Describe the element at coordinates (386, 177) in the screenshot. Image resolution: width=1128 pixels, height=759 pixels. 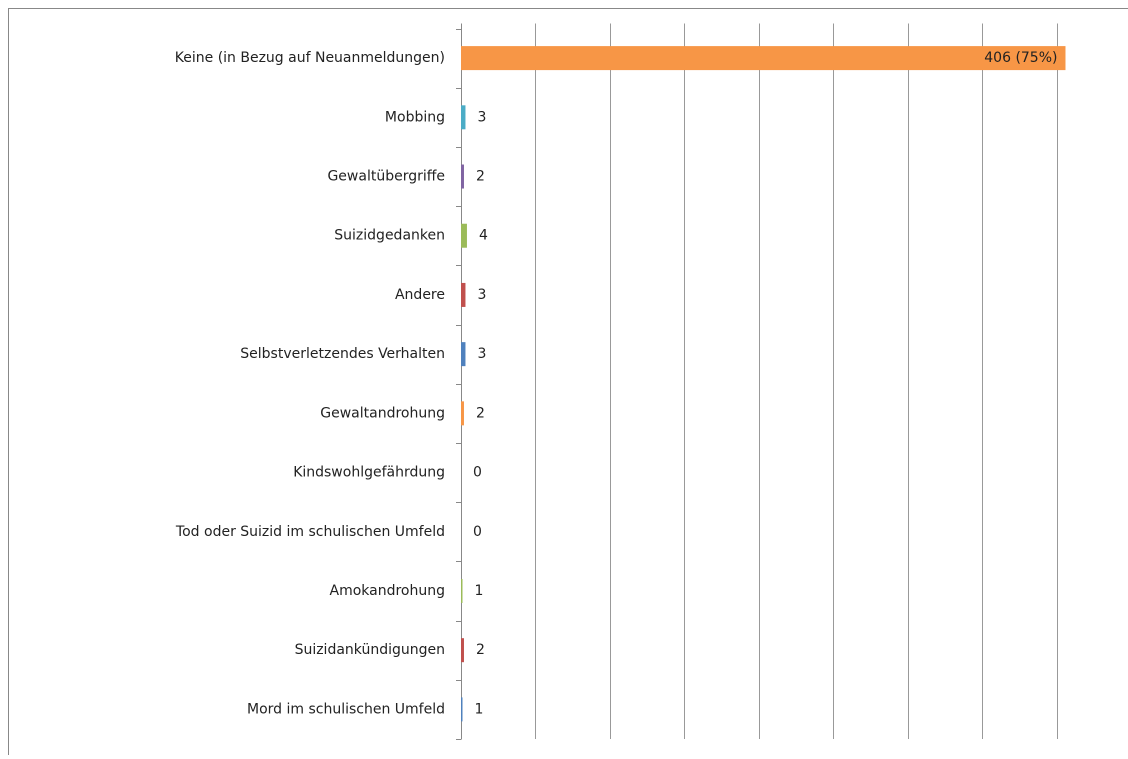
I see `y-tick-label: Gewaltübergriffe` at that location.